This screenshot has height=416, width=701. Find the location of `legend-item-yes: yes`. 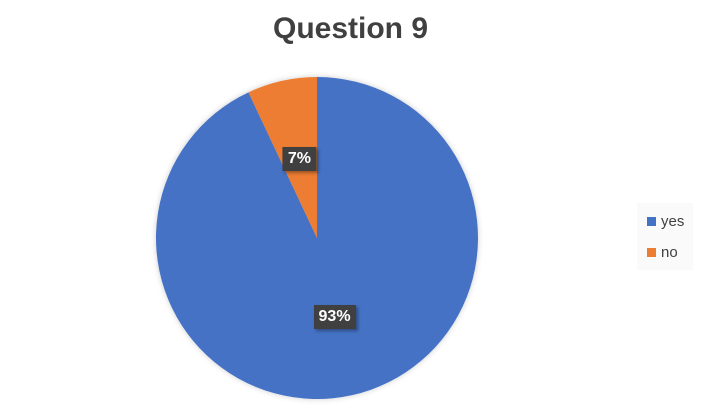

legend-item-yes: yes is located at coordinates (665, 221).